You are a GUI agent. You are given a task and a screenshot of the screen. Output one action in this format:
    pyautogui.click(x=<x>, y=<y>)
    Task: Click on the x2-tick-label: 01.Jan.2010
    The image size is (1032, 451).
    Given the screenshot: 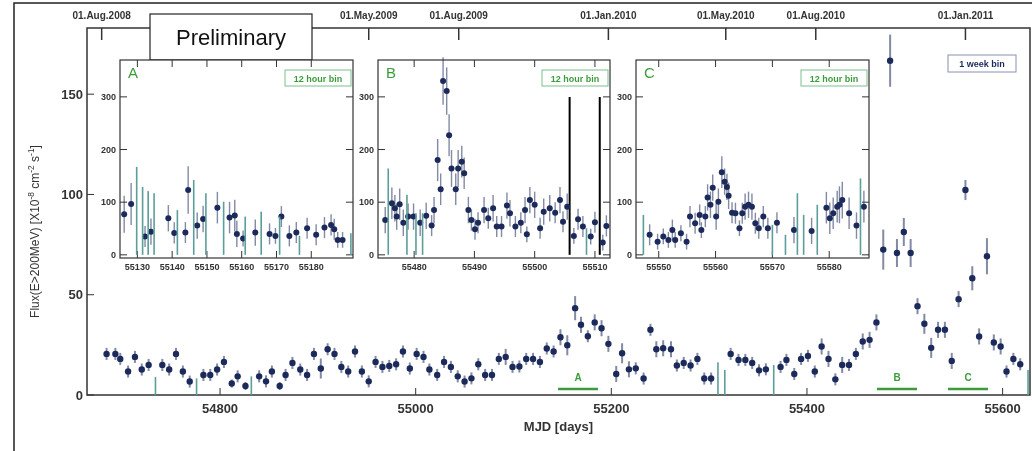 What is the action you would take?
    pyautogui.click(x=608, y=15)
    